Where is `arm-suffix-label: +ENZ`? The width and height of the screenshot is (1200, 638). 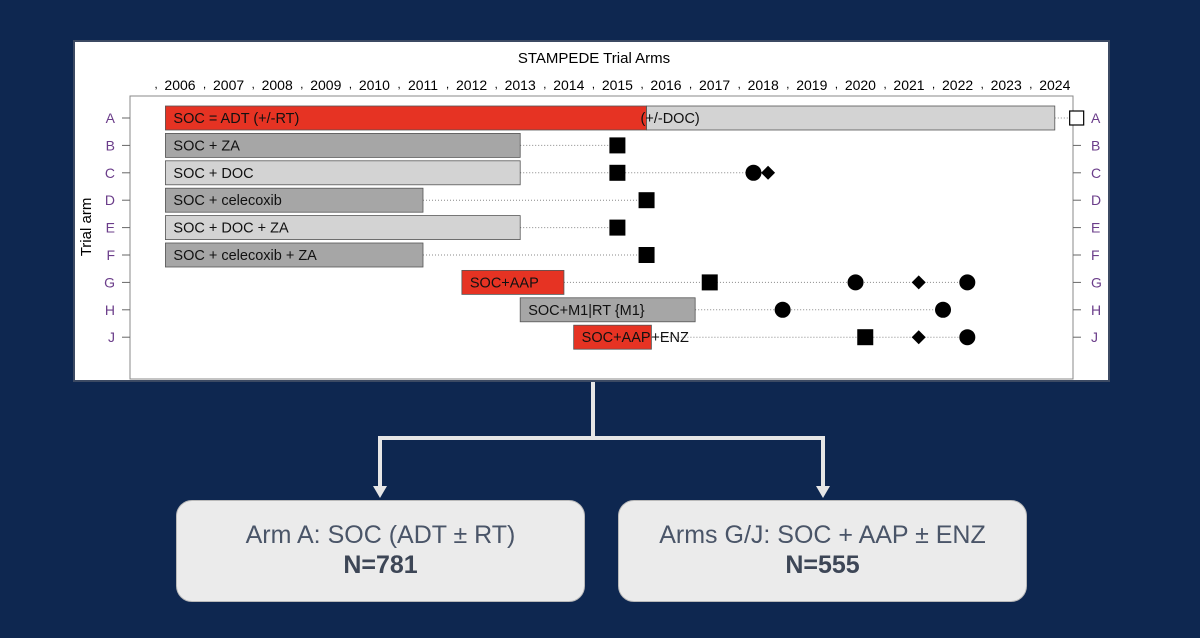
arm-suffix-label: +ENZ is located at coordinates (670, 338).